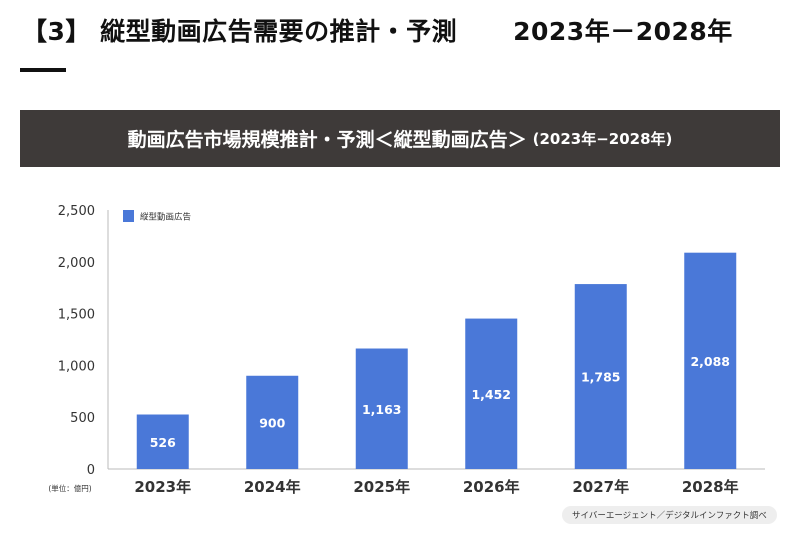  What do you see at coordinates (623, 31) in the screenshot?
I see `page-title-range: 2023年－2028年` at bounding box center [623, 31].